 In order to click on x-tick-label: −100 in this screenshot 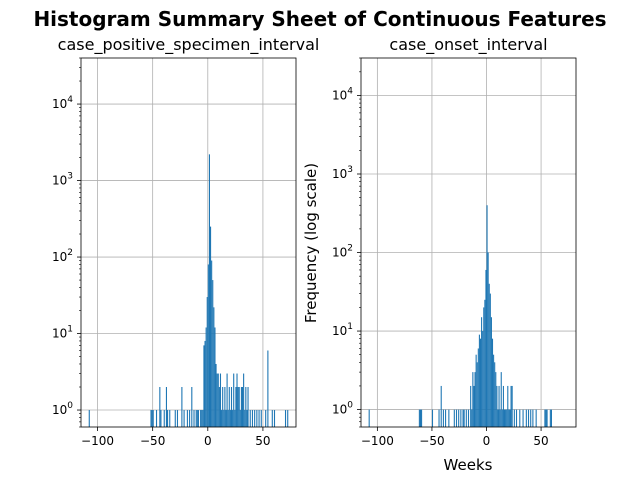, I will do `click(97, 441)`.